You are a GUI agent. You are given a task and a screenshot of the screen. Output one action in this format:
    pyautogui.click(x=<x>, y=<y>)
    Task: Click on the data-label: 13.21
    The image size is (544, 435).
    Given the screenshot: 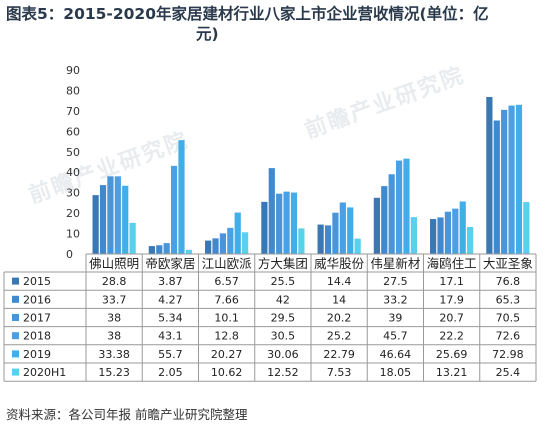 What is the action you would take?
    pyautogui.click(x=452, y=372)
    